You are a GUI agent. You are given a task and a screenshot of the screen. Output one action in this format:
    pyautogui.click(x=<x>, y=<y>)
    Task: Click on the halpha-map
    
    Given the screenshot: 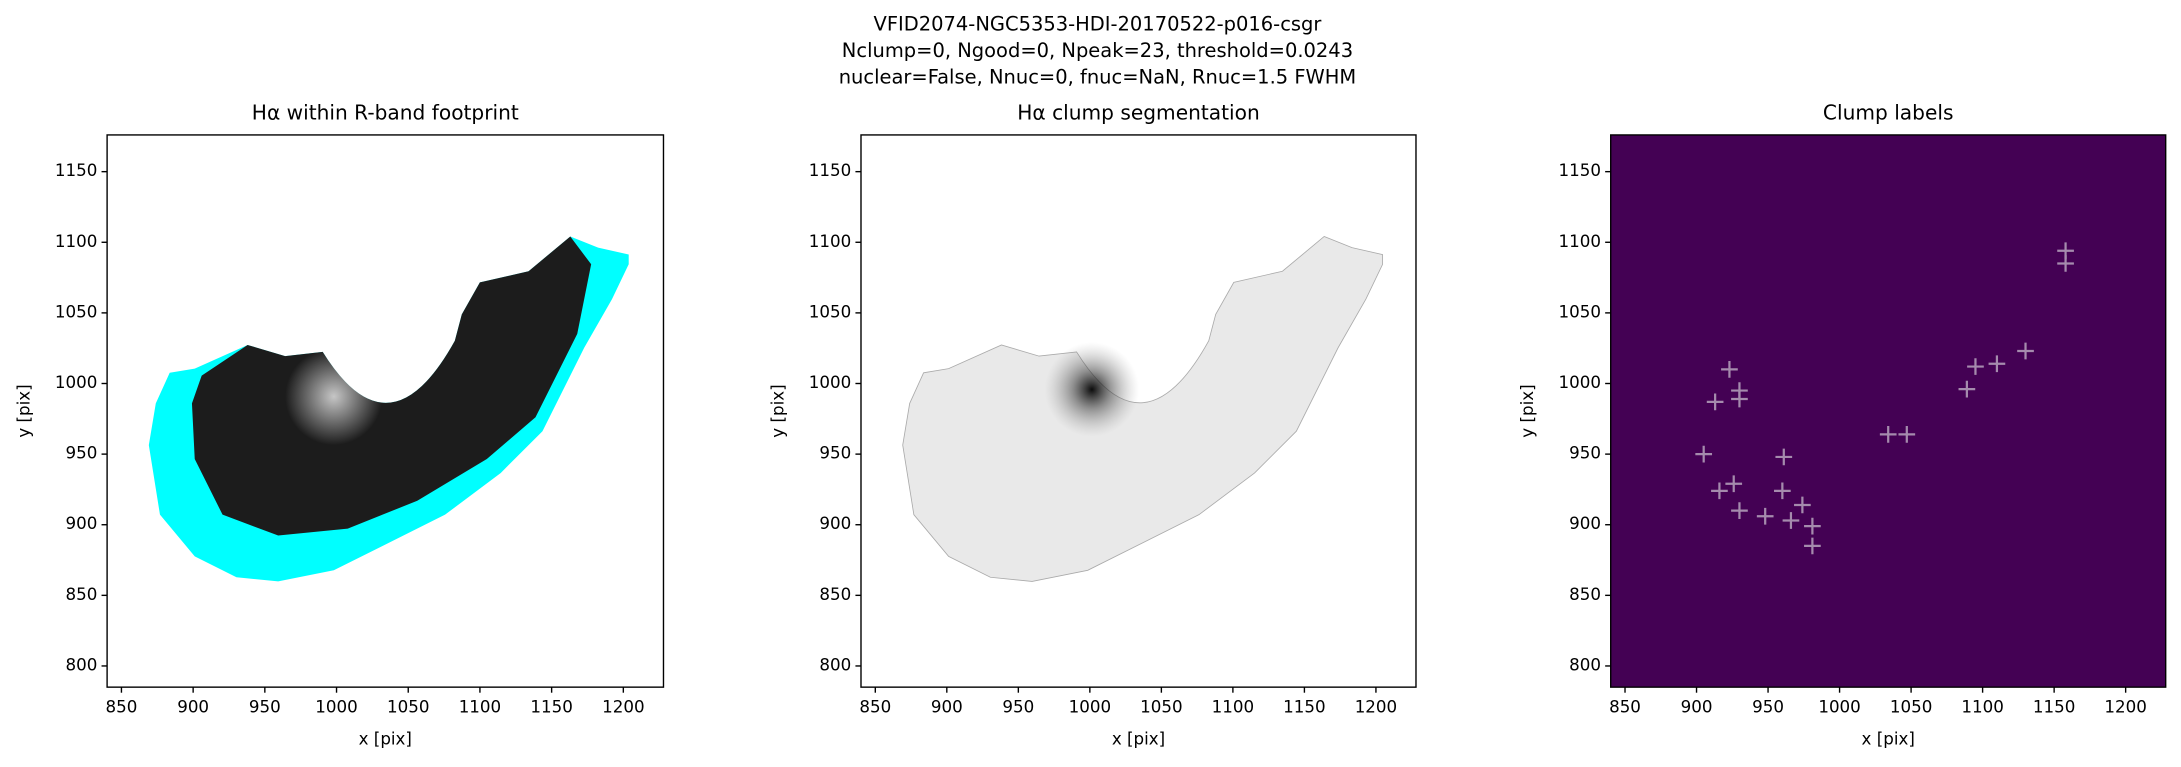 What is the action you would take?
    pyautogui.click(x=391, y=386)
    